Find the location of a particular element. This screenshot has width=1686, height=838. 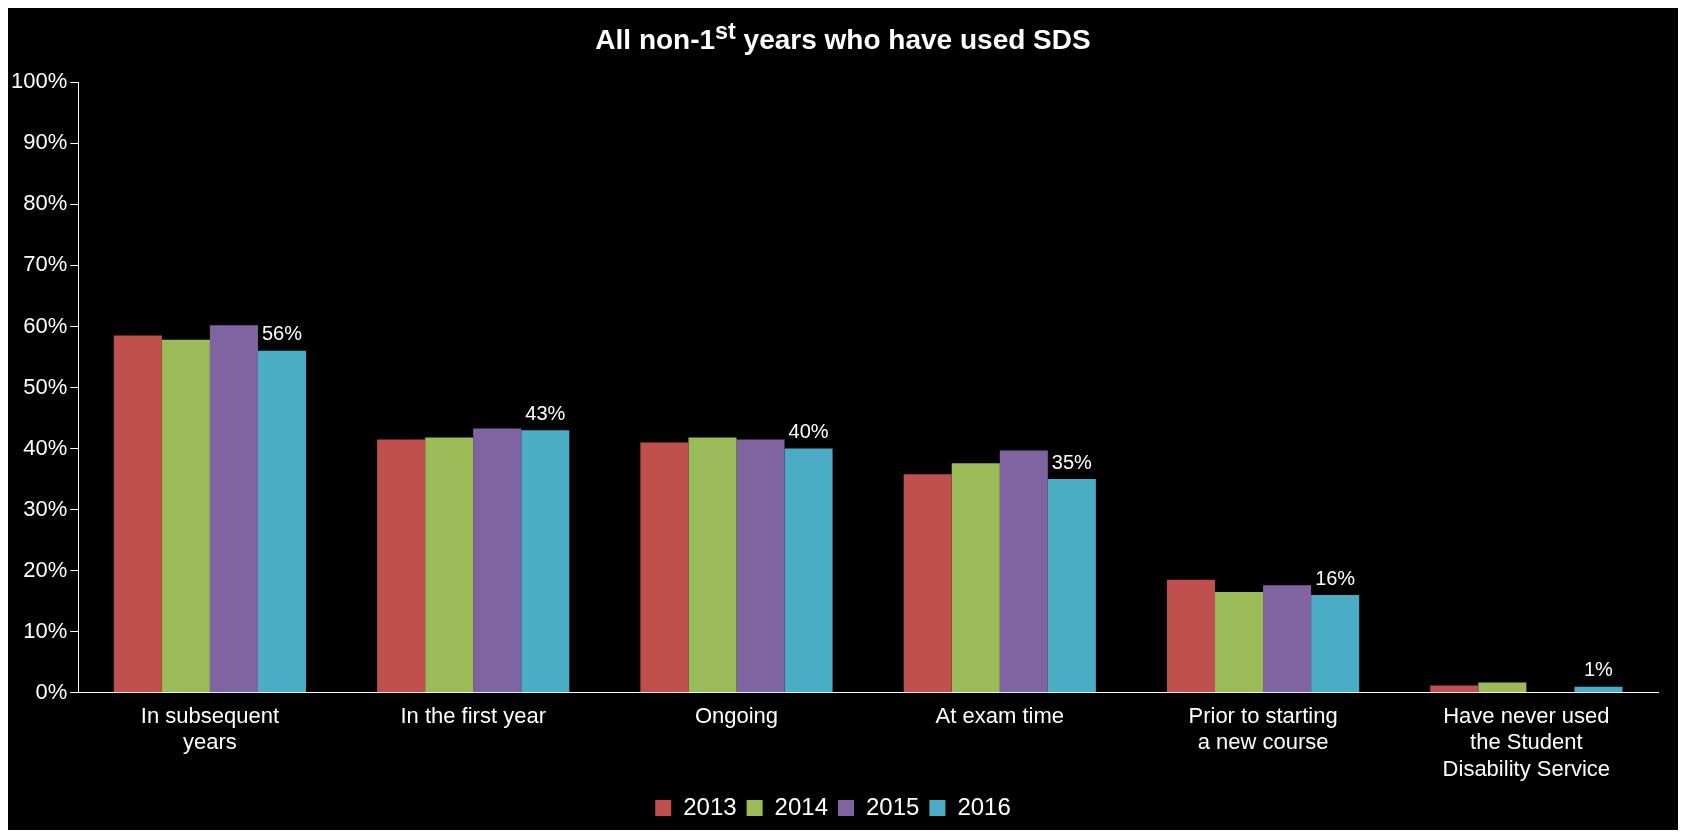

chart-title: All non-1$^{st}$ years who have used SDS is located at coordinates (843, 37).